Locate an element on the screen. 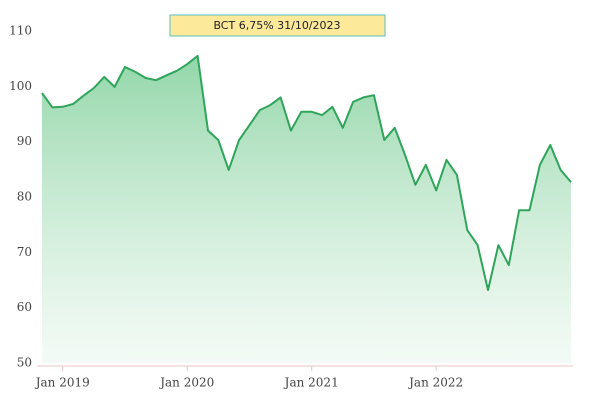 The width and height of the screenshot is (600, 412). y-tick-label: 60 is located at coordinates (24, 307).